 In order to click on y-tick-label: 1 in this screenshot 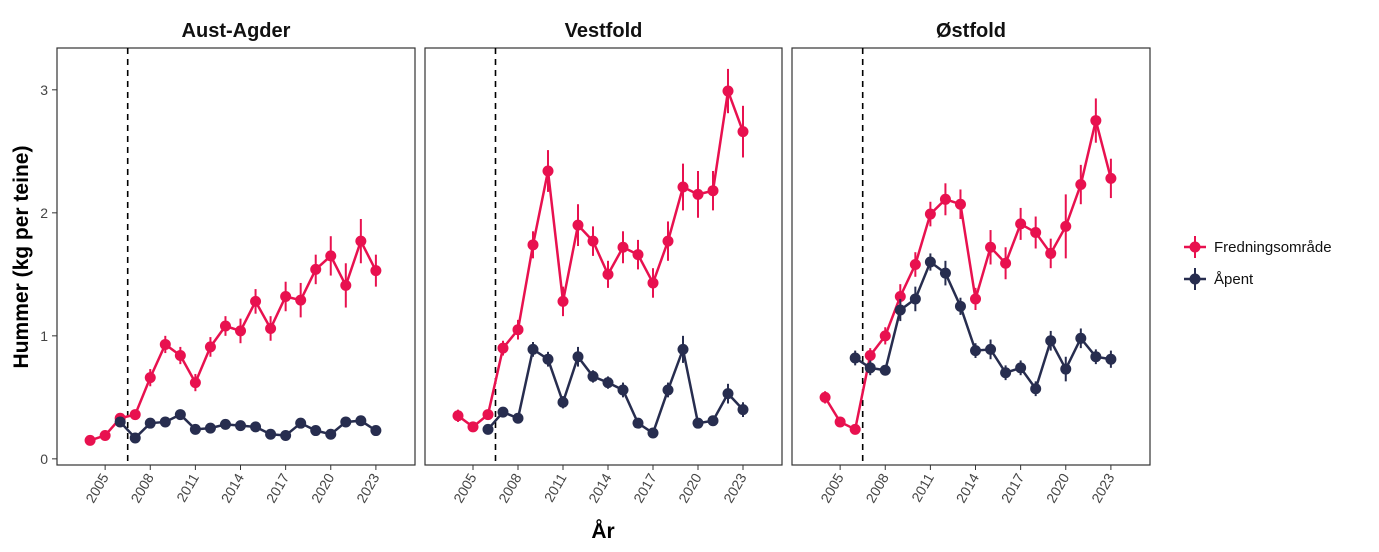, I will do `click(44, 336)`.